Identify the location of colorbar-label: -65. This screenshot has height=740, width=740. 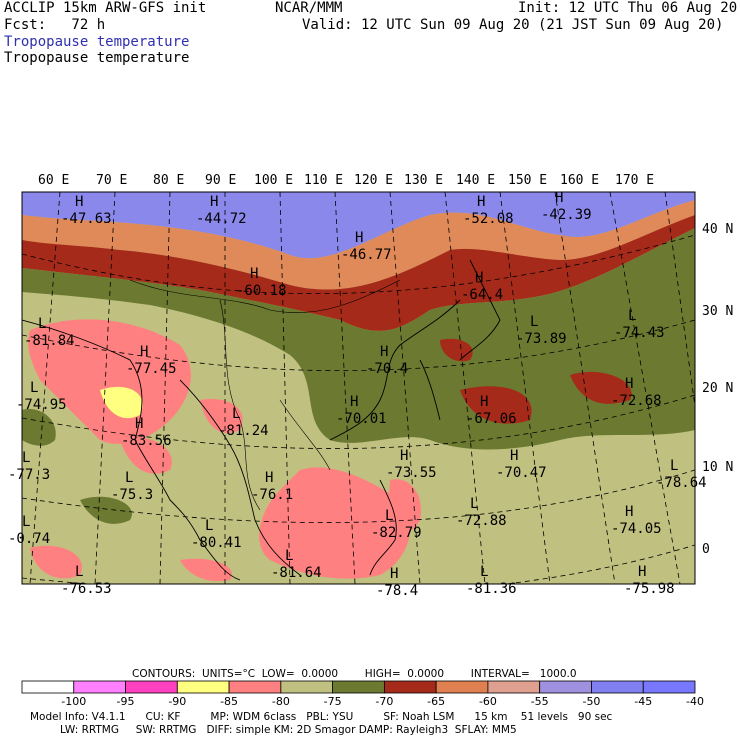
(436, 701).